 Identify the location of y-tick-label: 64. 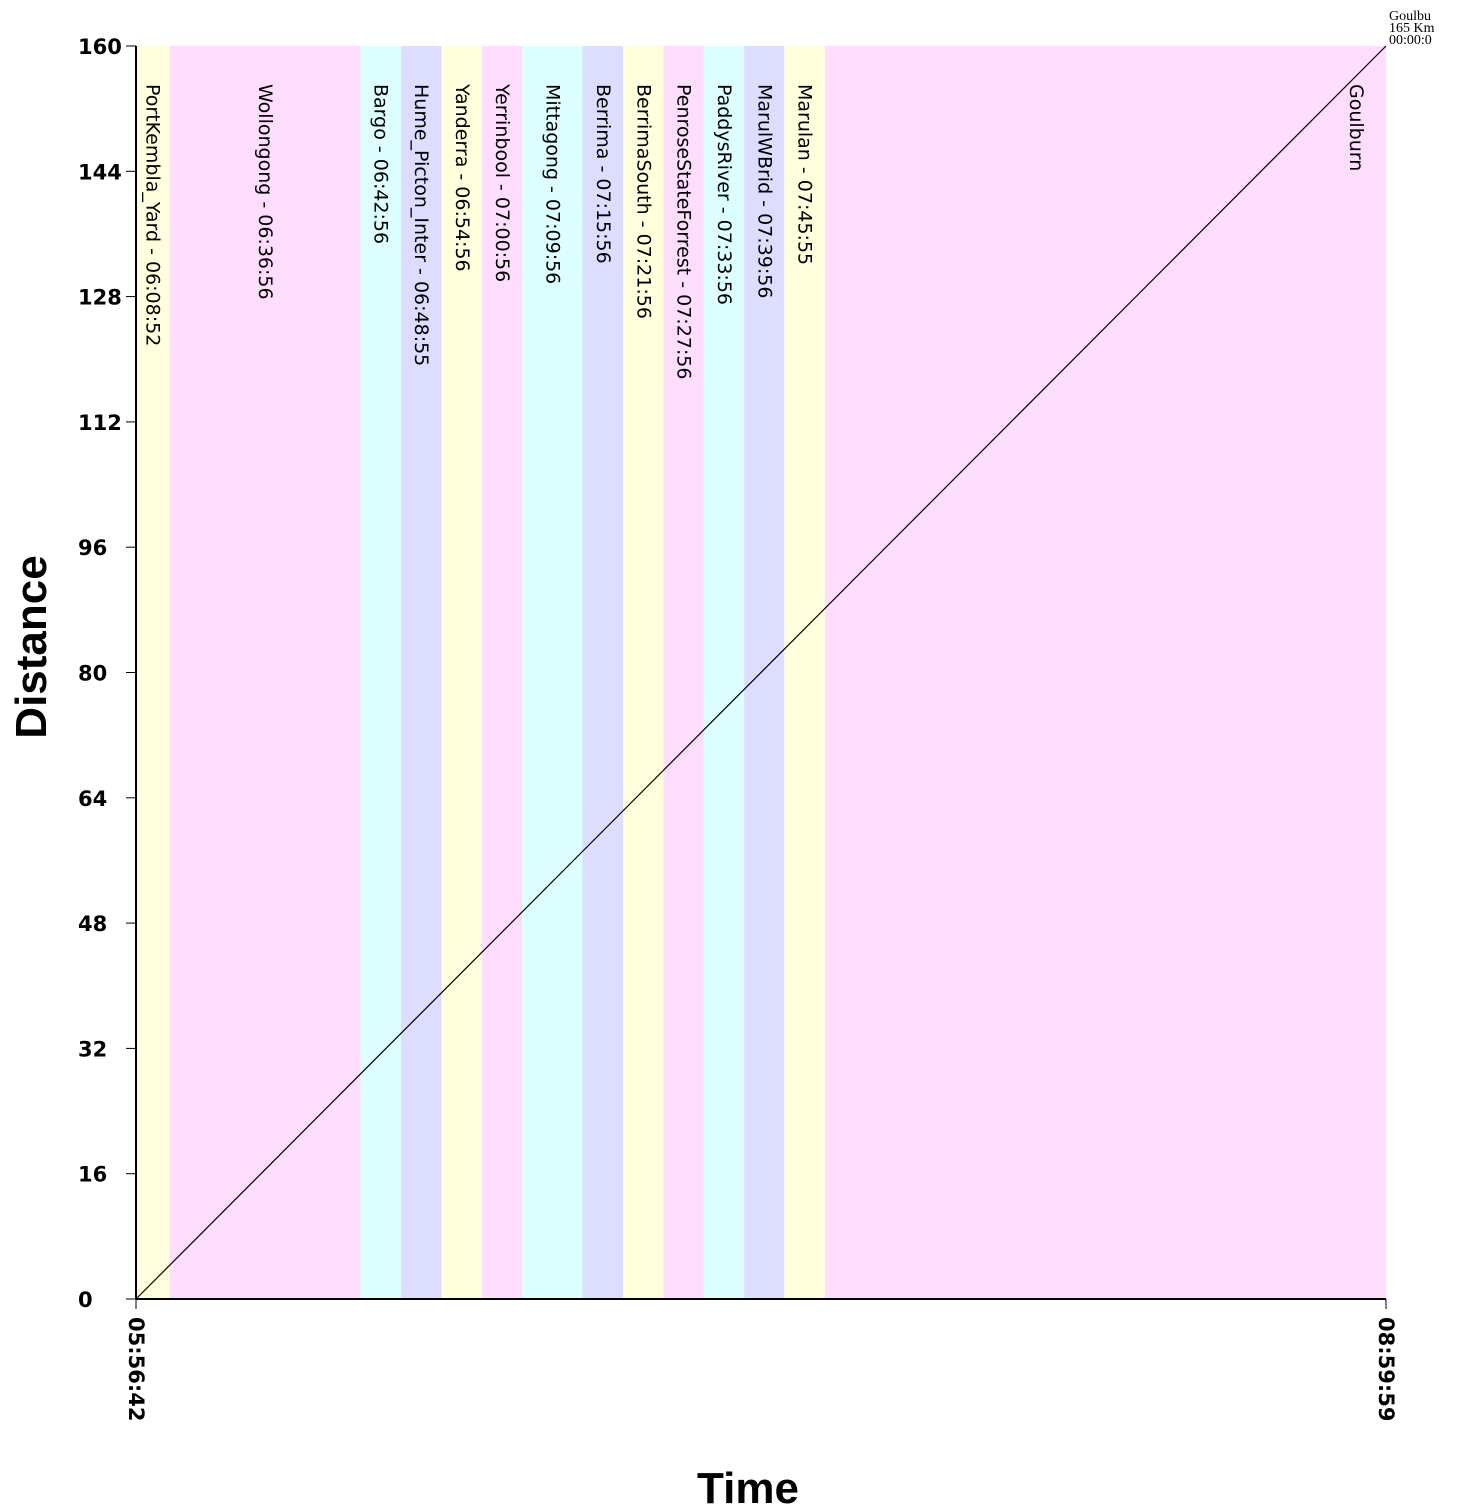
(92, 799).